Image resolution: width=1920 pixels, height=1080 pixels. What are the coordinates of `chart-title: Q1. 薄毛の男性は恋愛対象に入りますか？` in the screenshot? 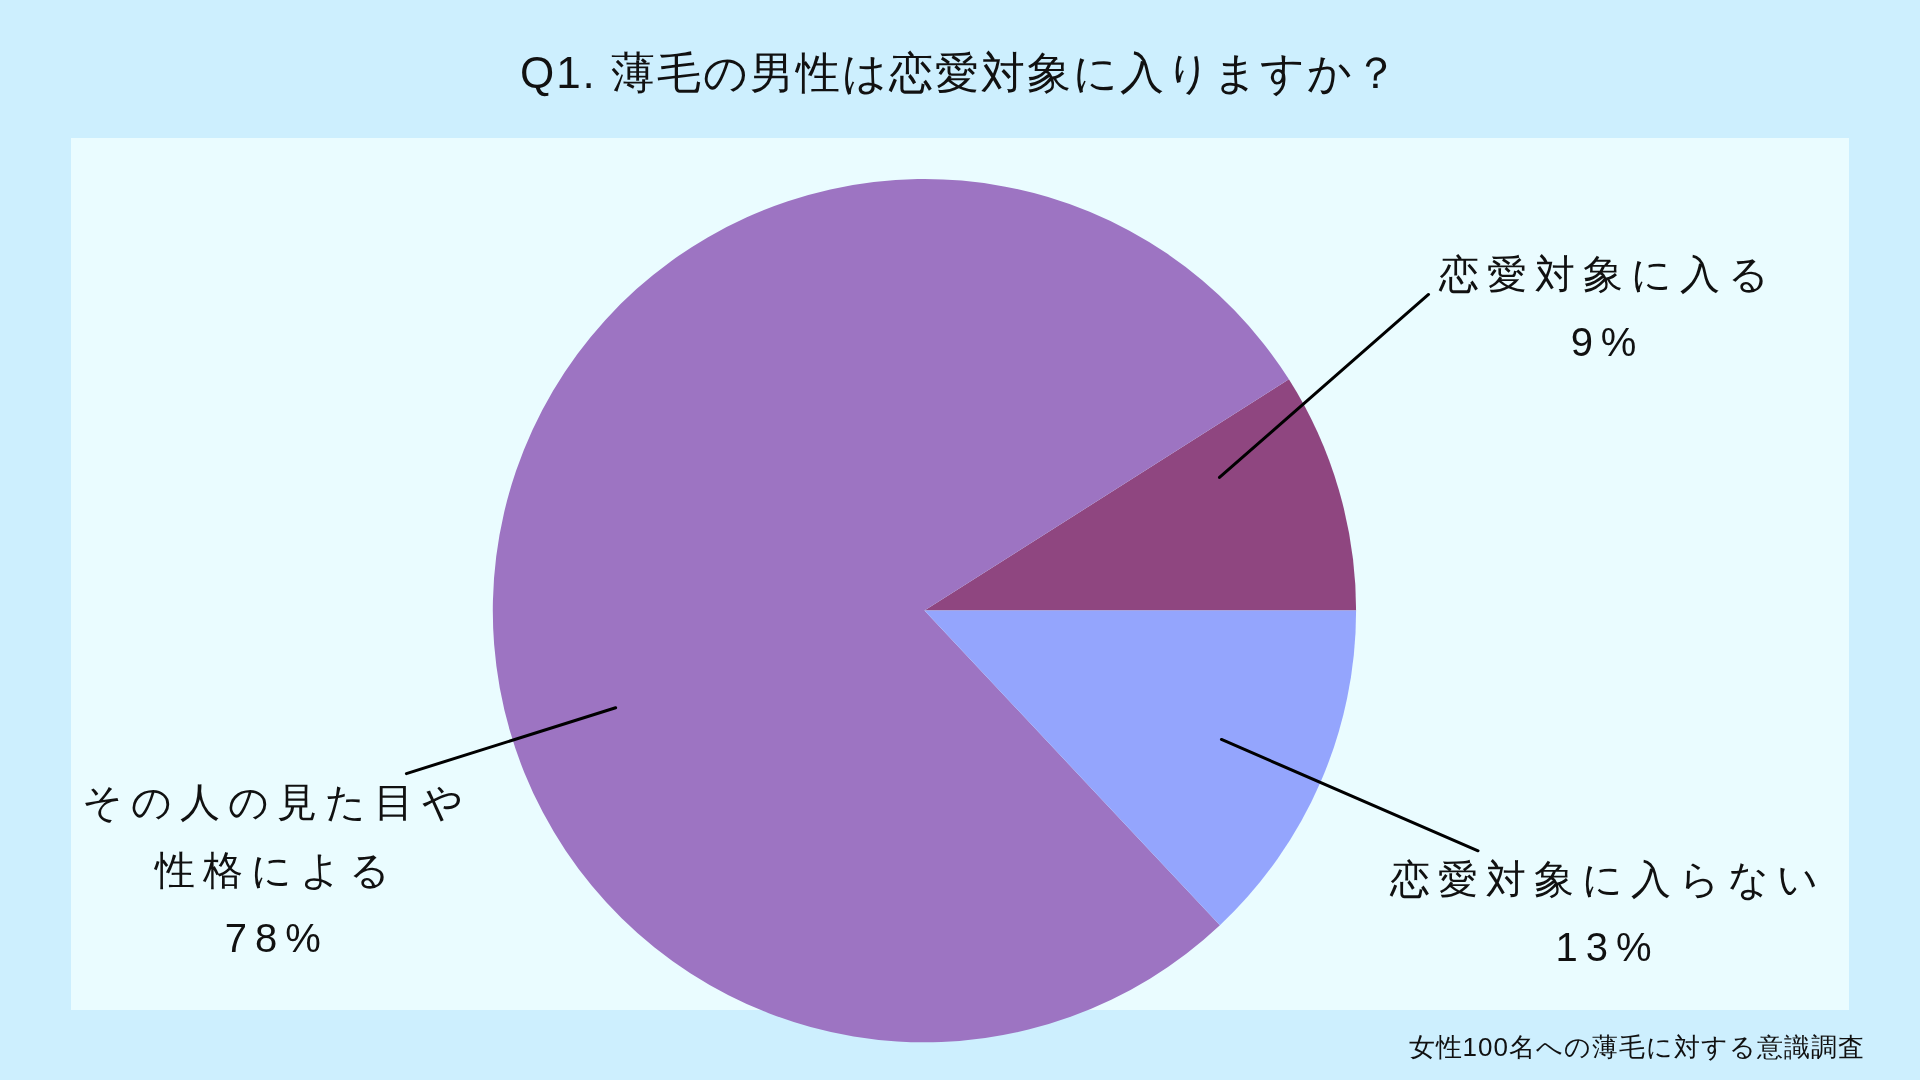 It's located at (960, 72).